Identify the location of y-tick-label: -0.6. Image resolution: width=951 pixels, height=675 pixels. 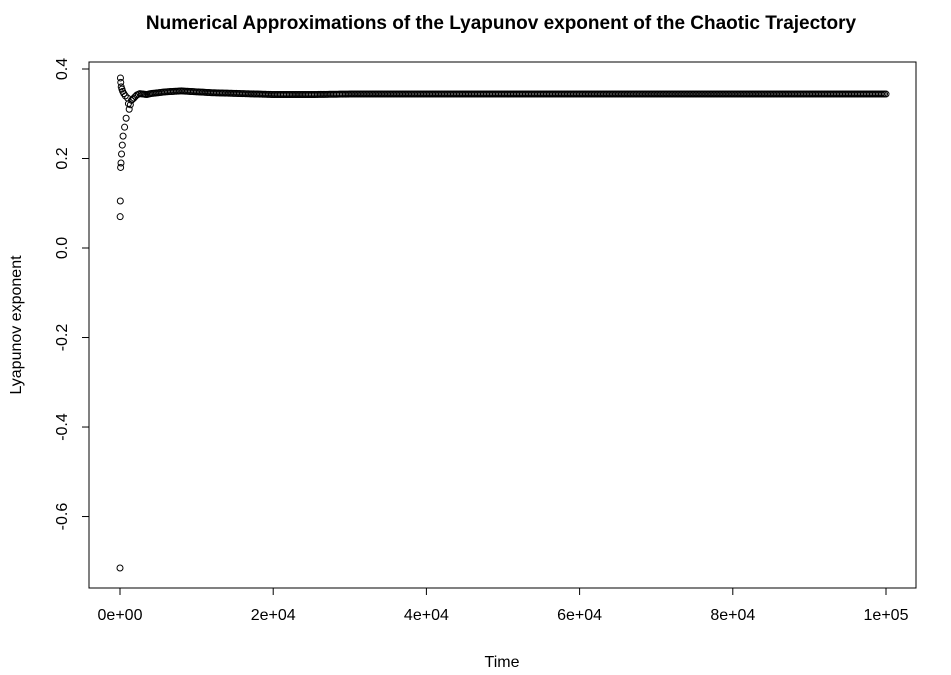
(62, 517).